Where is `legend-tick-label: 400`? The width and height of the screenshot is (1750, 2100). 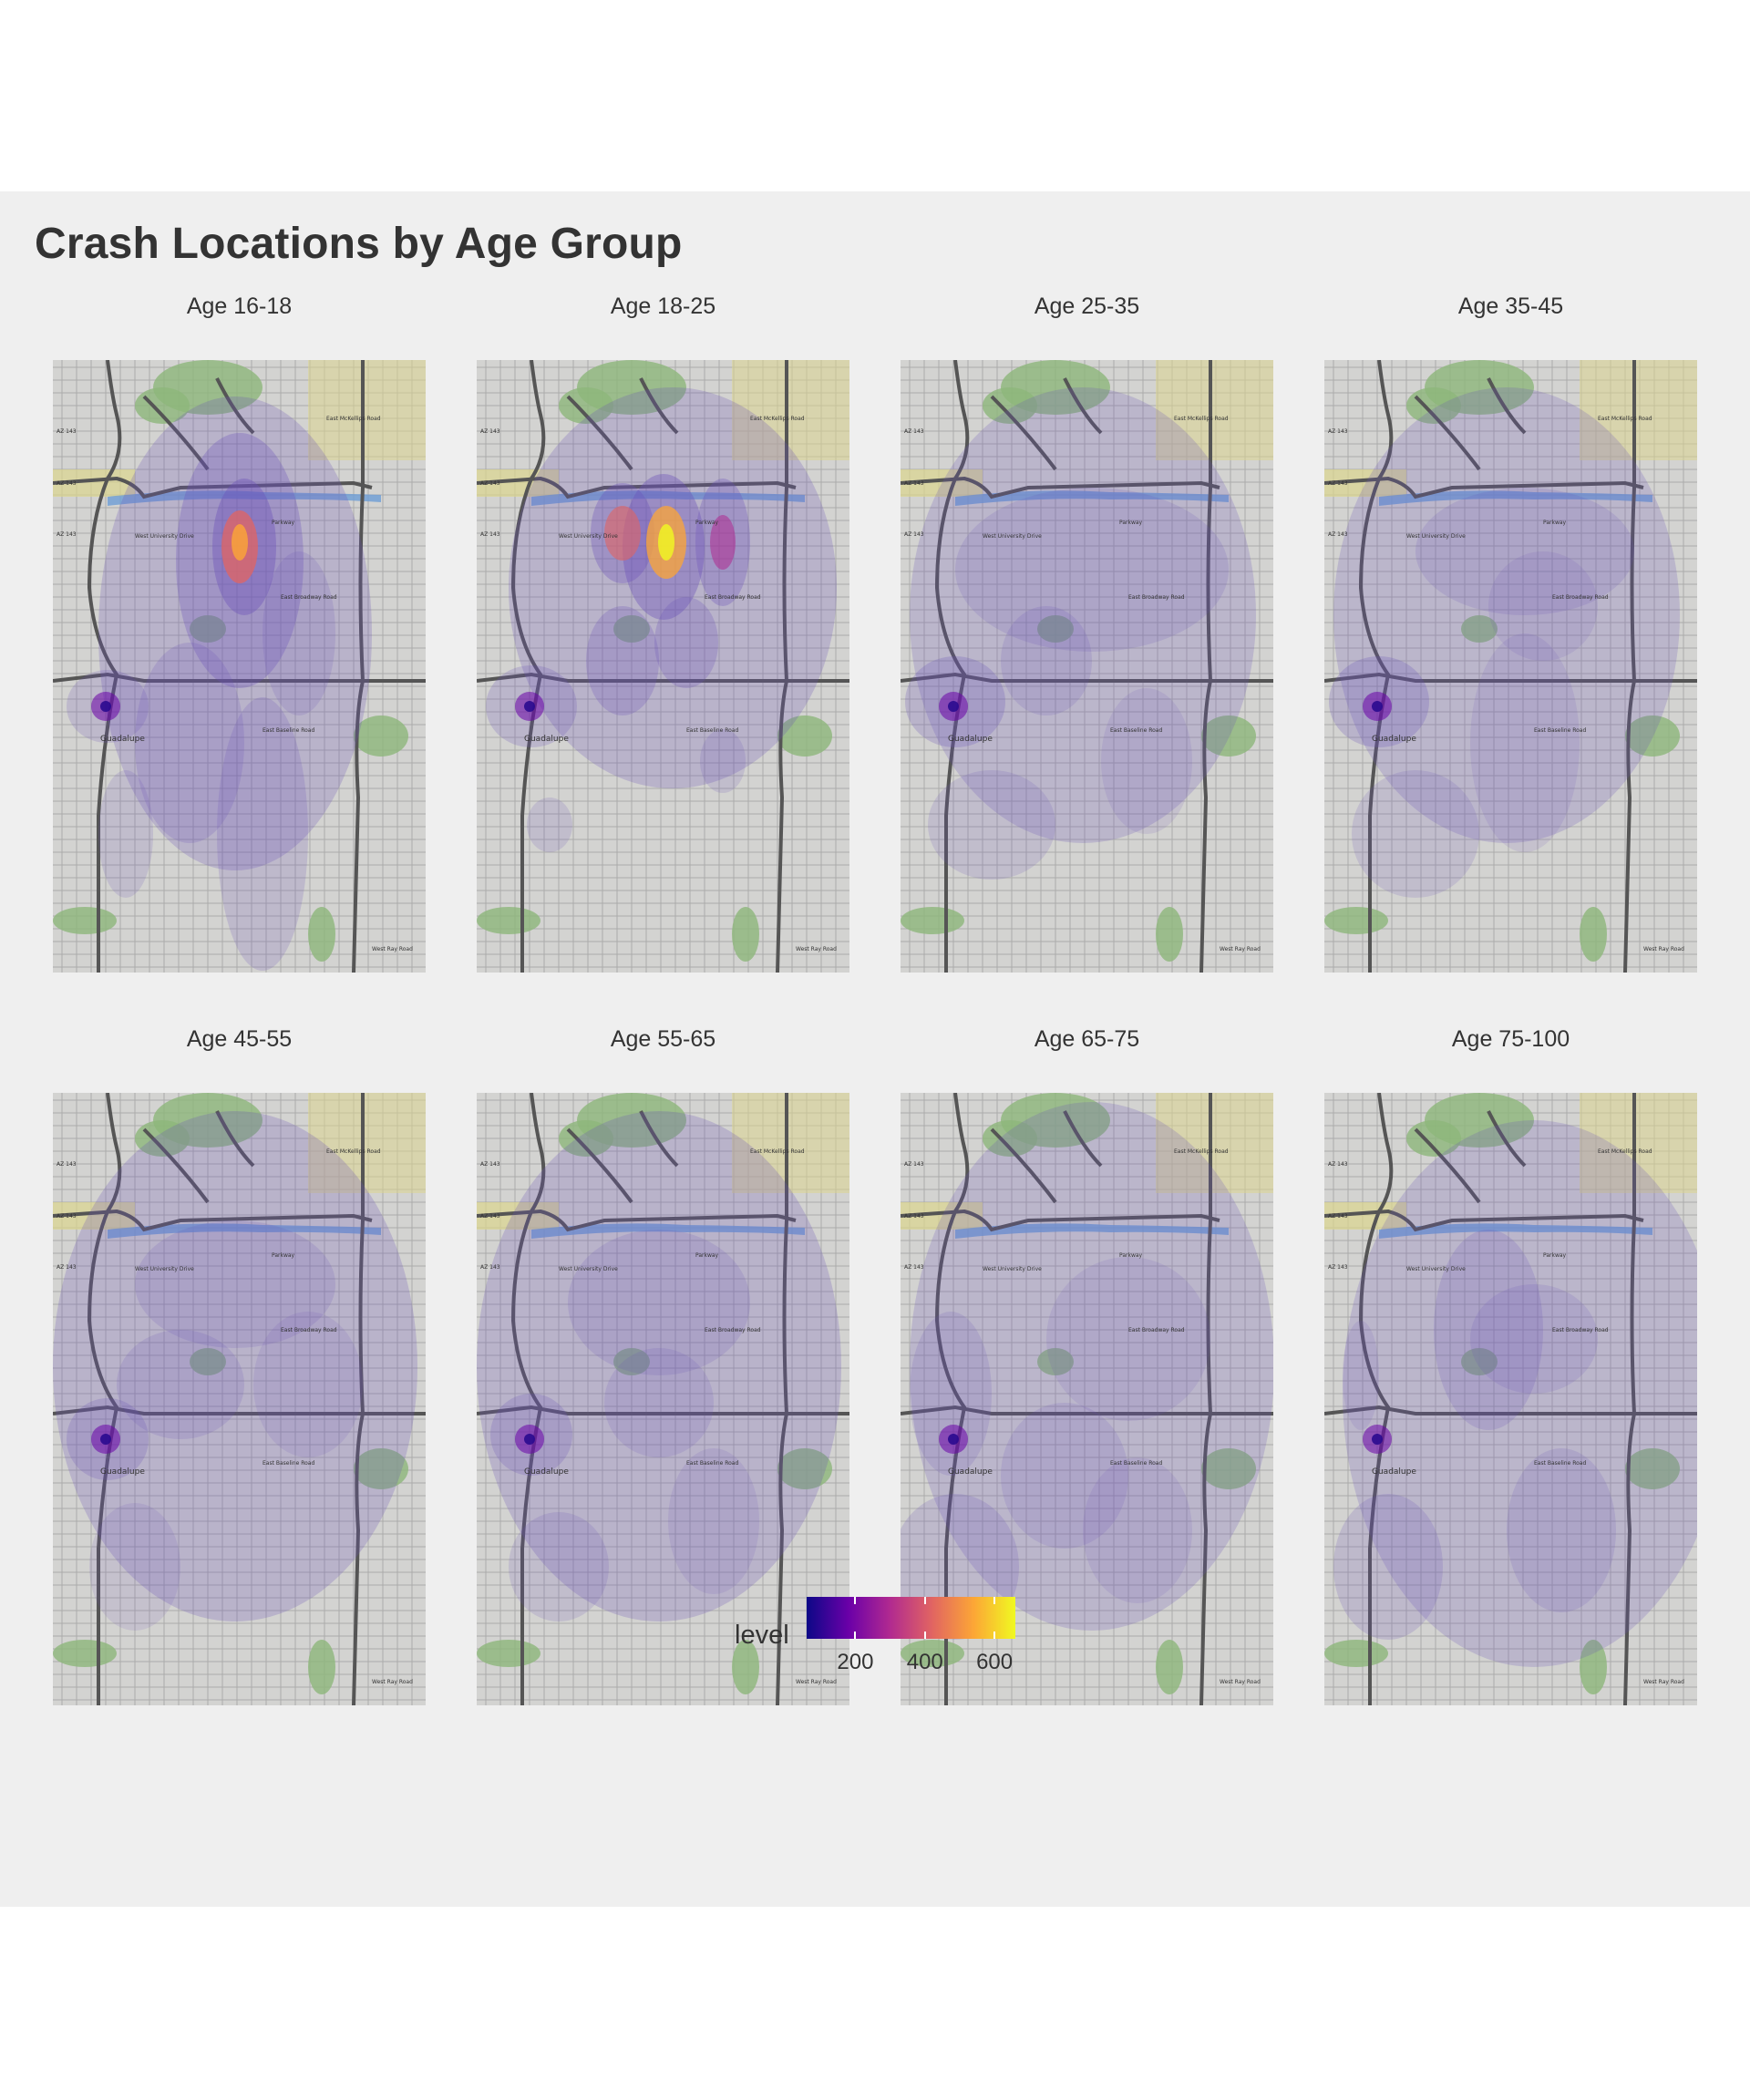
legend-tick-label: 400 is located at coordinates (924, 1662).